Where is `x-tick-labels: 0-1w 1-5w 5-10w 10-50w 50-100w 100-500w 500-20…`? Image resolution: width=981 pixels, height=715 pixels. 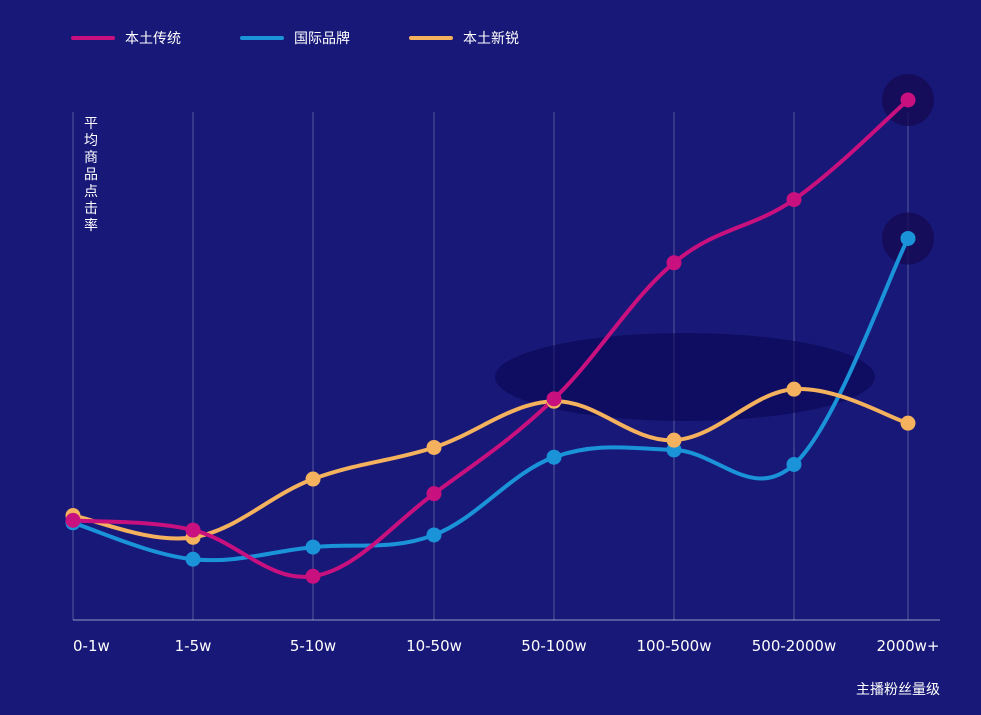 x-tick-labels: 0-1w 1-5w 5-10w 10-50w 50-100w 100-500w 500-20… is located at coordinates (506, 646).